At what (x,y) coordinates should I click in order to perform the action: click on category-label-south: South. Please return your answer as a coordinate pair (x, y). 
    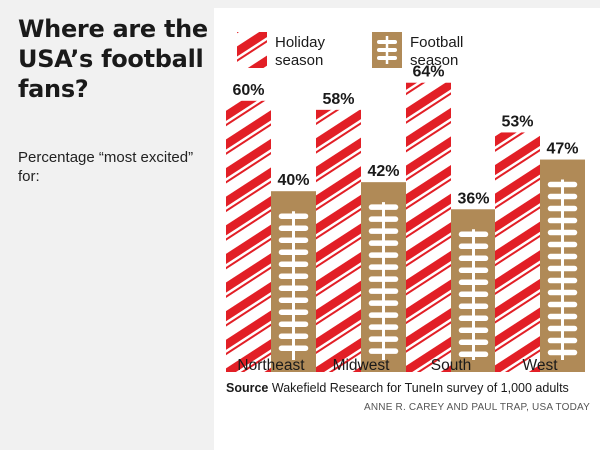
    Looking at the image, I should click on (451, 365).